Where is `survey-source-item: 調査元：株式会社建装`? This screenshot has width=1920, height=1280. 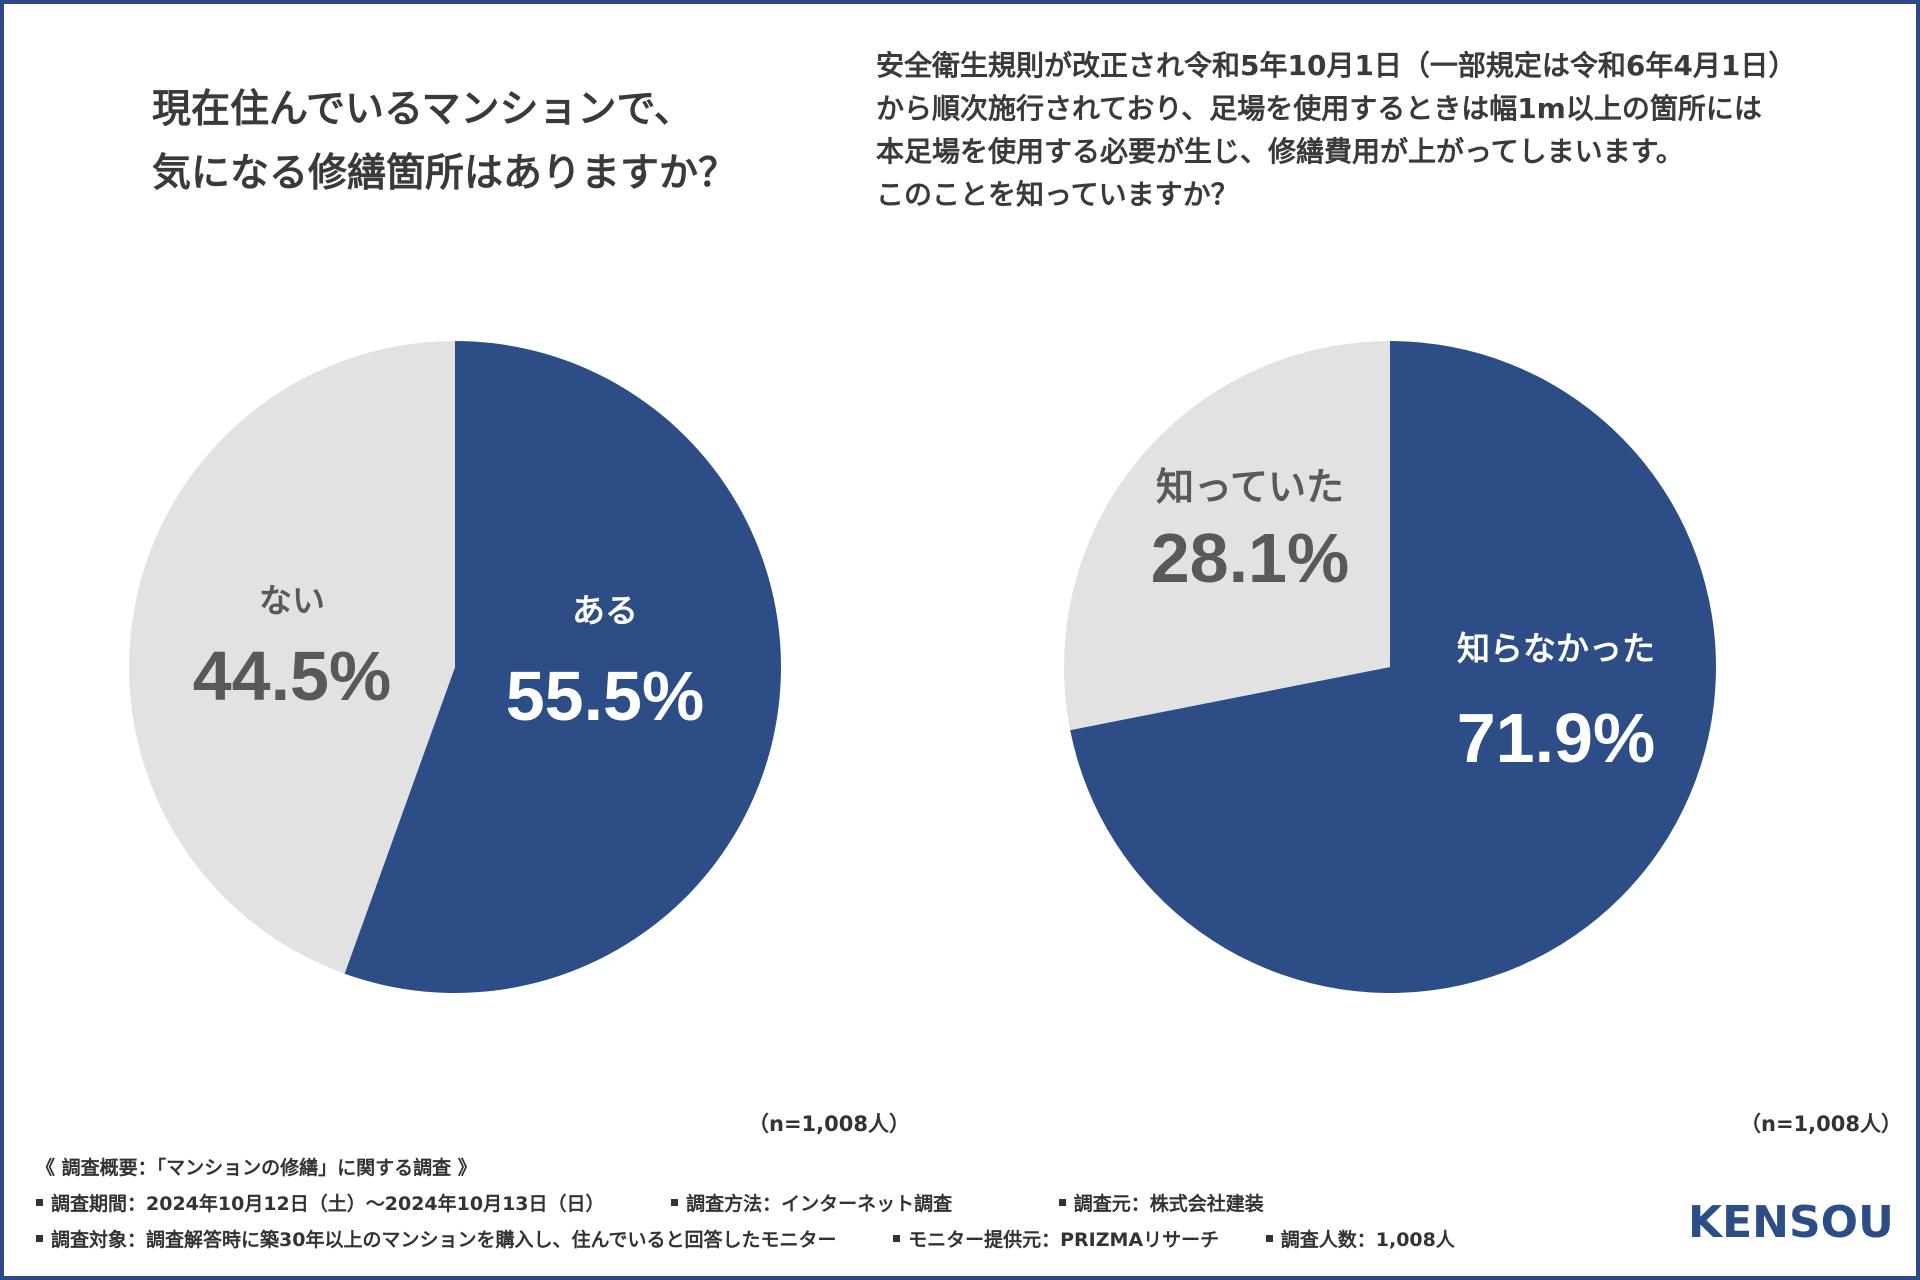 survey-source-item: 調査元：株式会社建装 is located at coordinates (1161, 1204).